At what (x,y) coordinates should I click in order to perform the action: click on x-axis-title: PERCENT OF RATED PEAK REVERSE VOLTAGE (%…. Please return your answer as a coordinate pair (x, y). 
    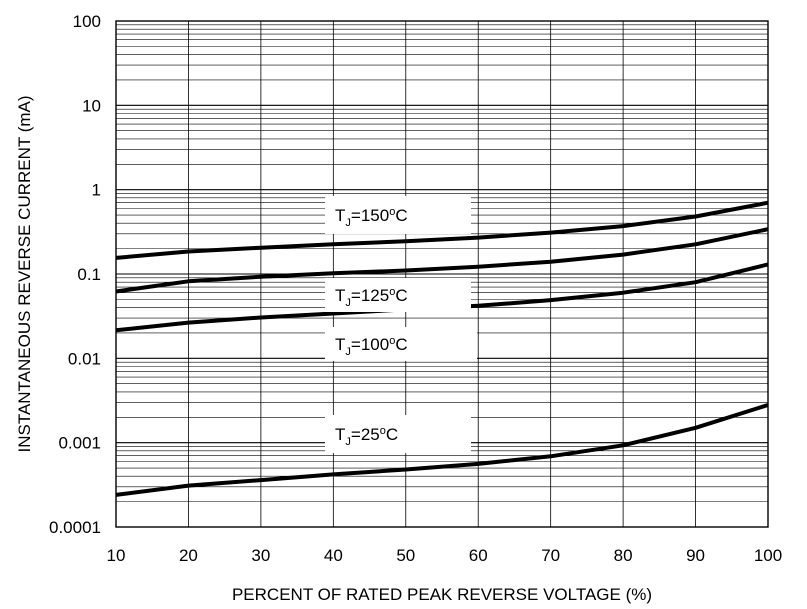
    Looking at the image, I should click on (442, 594).